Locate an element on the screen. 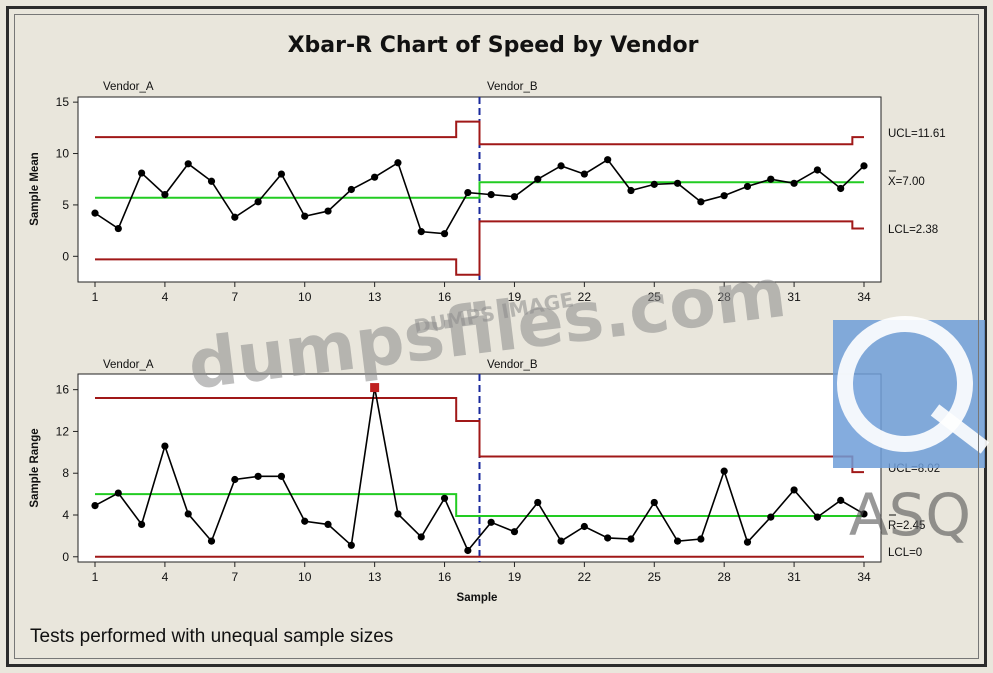  xbar-x-tick-label: 31 is located at coordinates (794, 297).